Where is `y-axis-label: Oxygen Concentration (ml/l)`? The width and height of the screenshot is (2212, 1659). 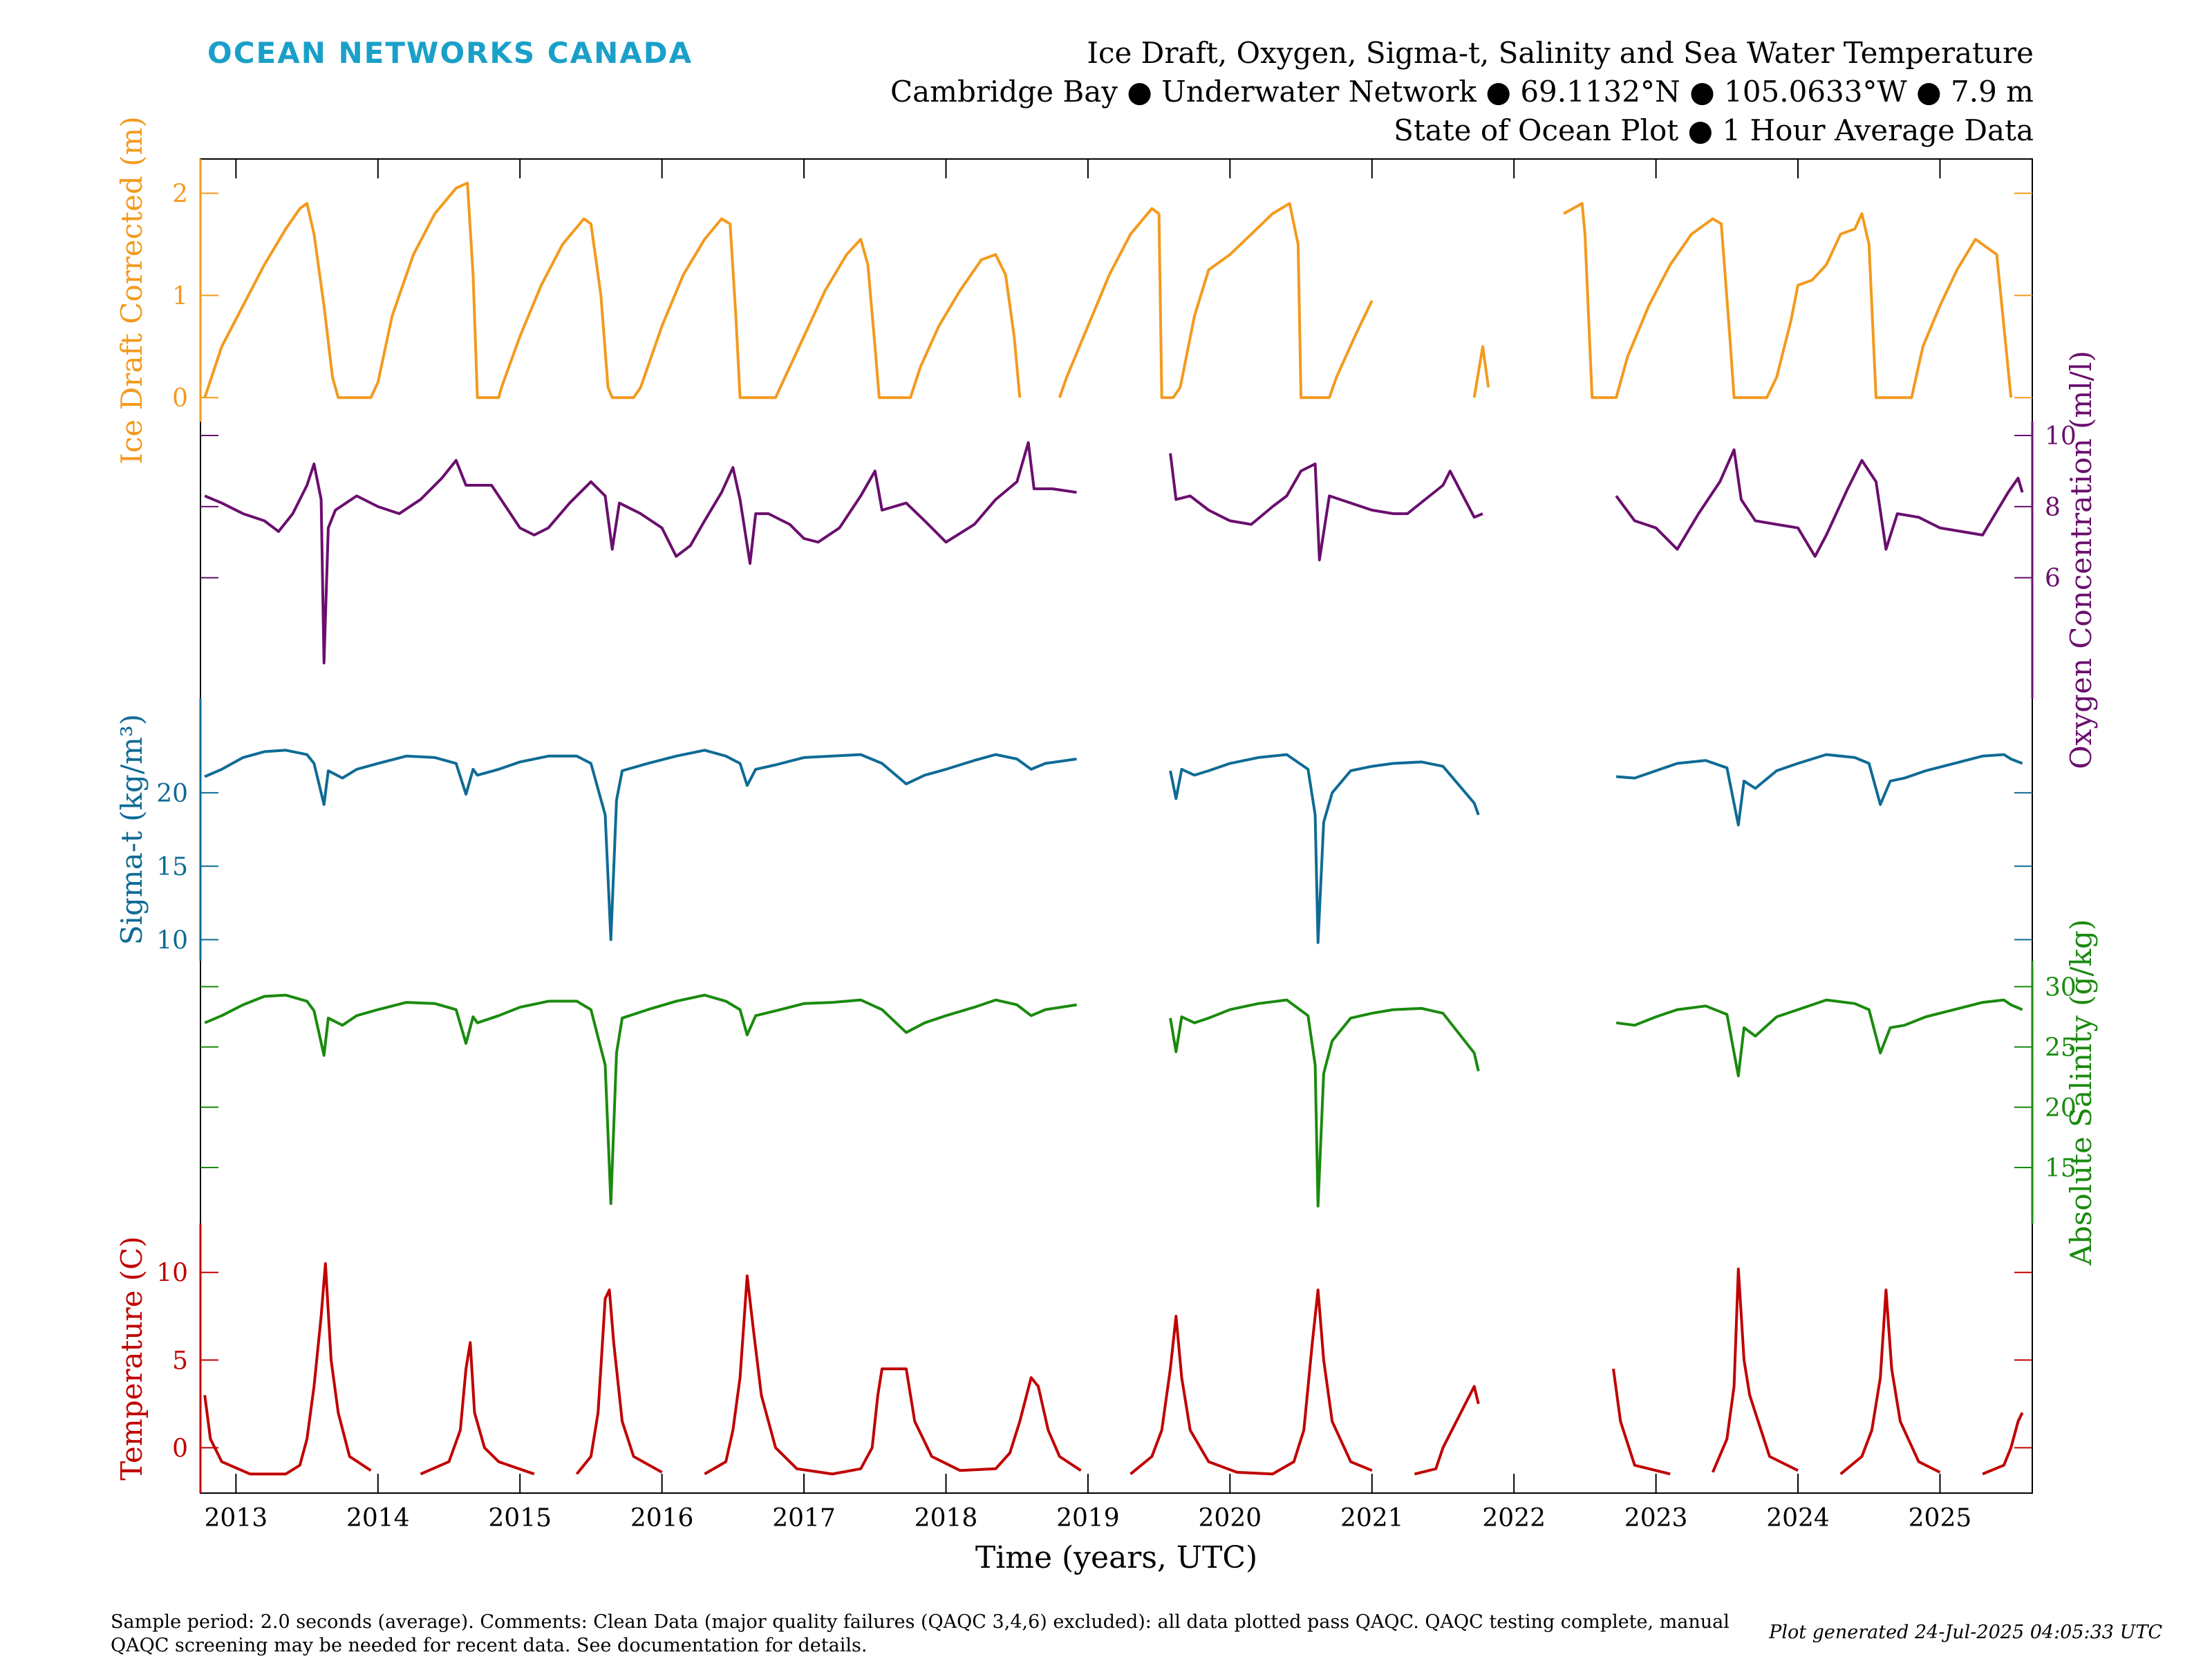
y-axis-label: Oxygen Concentration (ml/l) is located at coordinates (2081, 559).